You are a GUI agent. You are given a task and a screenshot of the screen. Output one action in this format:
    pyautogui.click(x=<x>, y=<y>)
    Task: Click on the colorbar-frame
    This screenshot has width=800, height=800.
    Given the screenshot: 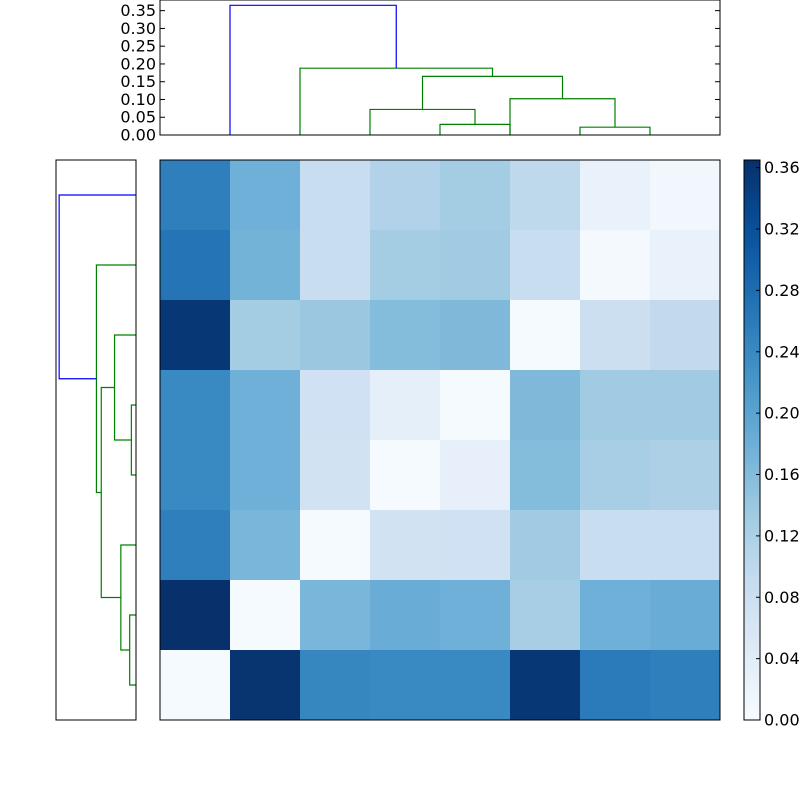 What is the action you would take?
    pyautogui.click(x=752, y=440)
    